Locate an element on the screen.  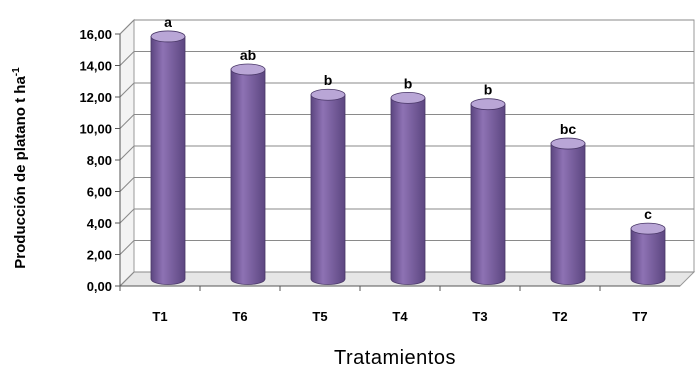
y-tick-label: 8,00 is located at coordinates (99, 160).